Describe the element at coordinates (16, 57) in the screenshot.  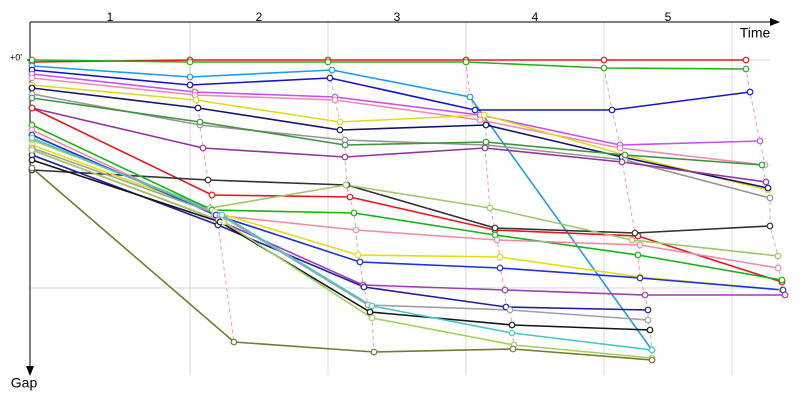
I see `y-tick-label: +0'` at that location.